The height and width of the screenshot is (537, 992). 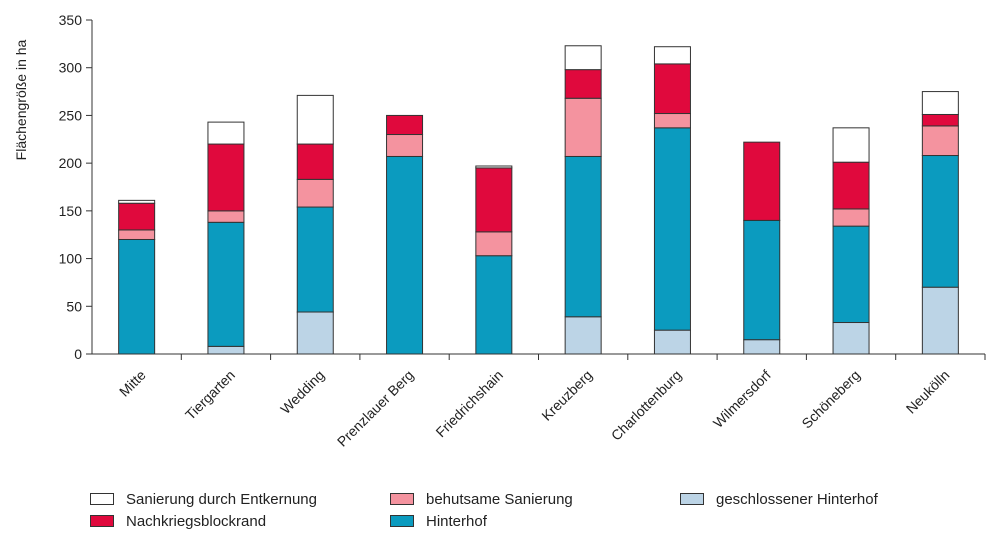 I want to click on bar-stack-sch-neberg, so click(x=851, y=241).